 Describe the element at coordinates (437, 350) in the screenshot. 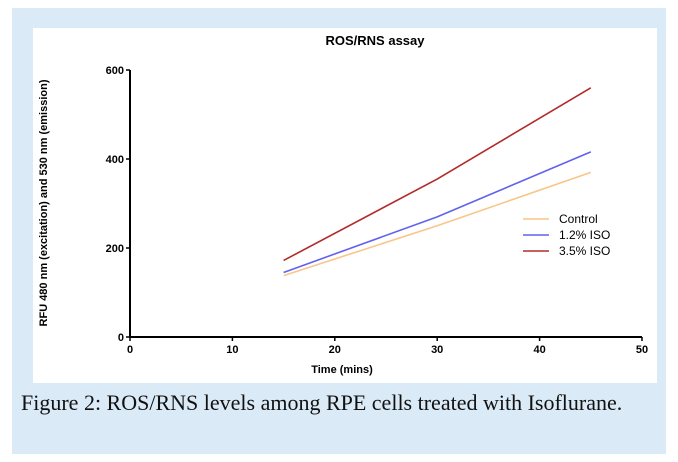

I see `x-tick-label: 30` at that location.